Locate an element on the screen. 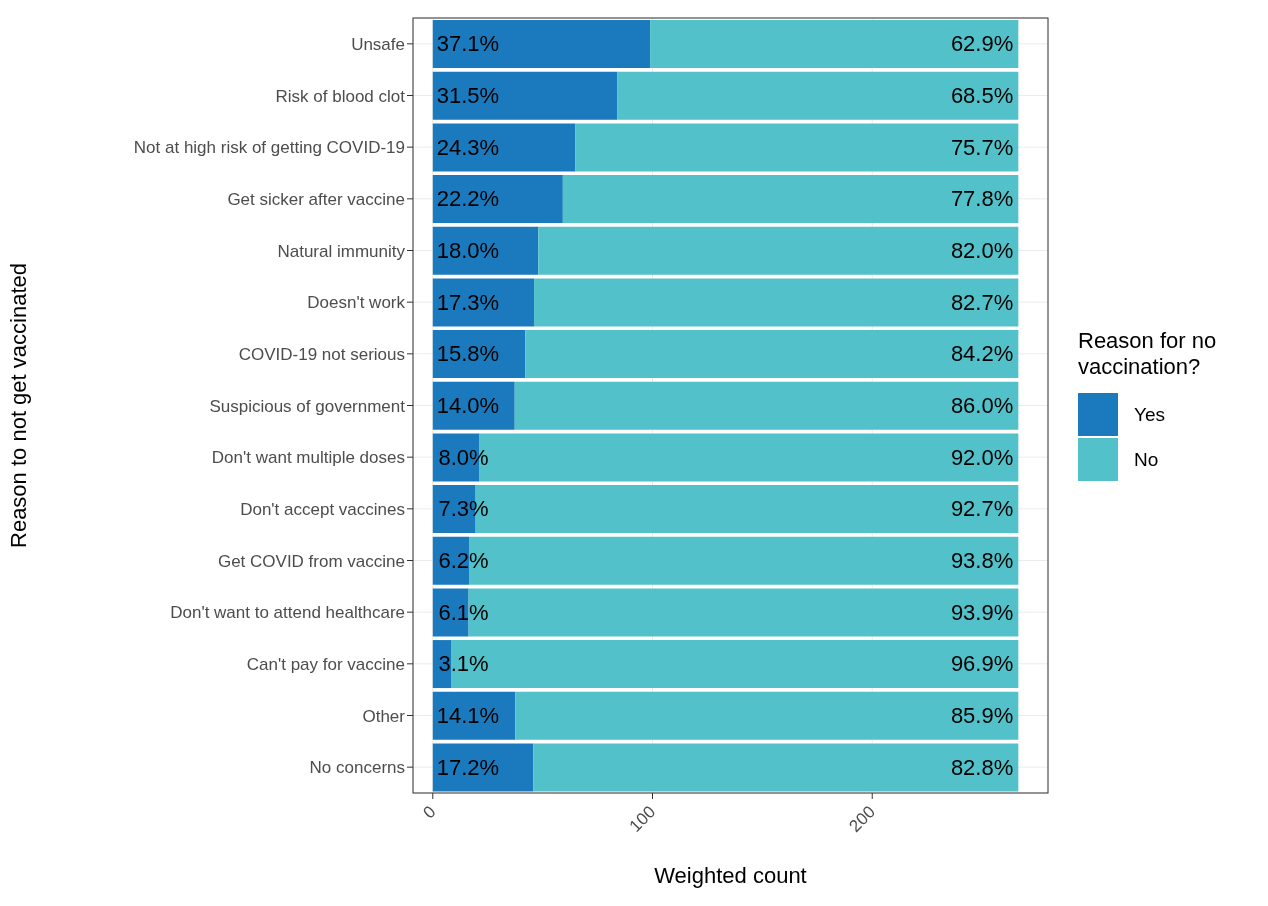 The height and width of the screenshot is (906, 1268). annotation: 82.8% is located at coordinates (982, 767).